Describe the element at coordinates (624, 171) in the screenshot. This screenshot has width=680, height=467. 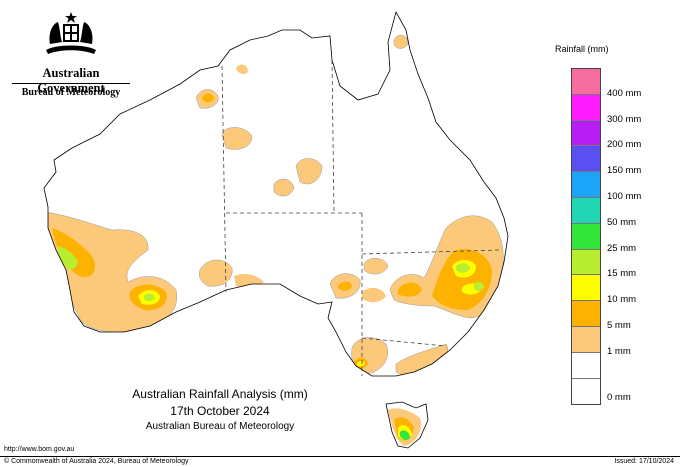
I see `legend-label: 150 mm` at that location.